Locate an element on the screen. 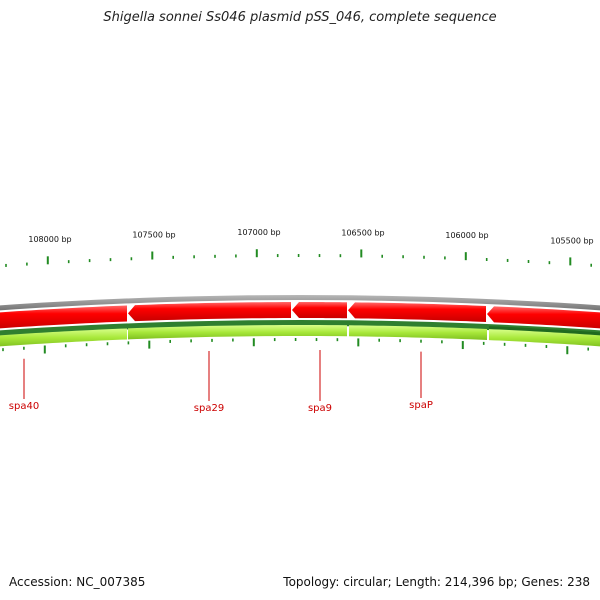 This screenshot has height=600, width=600. scale-label: 105500 bp is located at coordinates (571, 241).